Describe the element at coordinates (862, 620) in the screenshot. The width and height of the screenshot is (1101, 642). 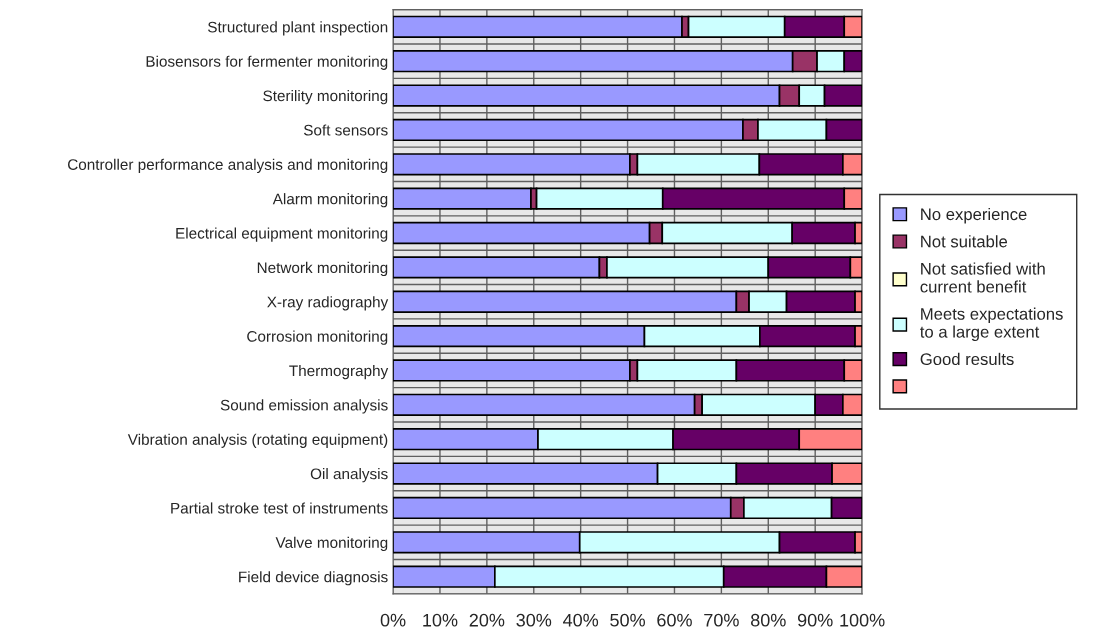
I see `x-tick-label: 100%` at that location.